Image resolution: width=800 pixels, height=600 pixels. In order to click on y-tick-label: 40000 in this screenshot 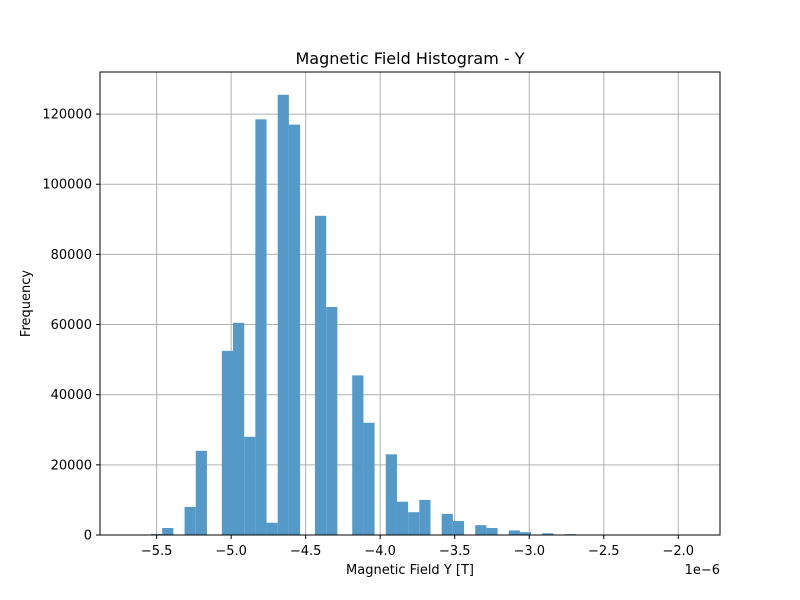, I will do `click(71, 395)`.